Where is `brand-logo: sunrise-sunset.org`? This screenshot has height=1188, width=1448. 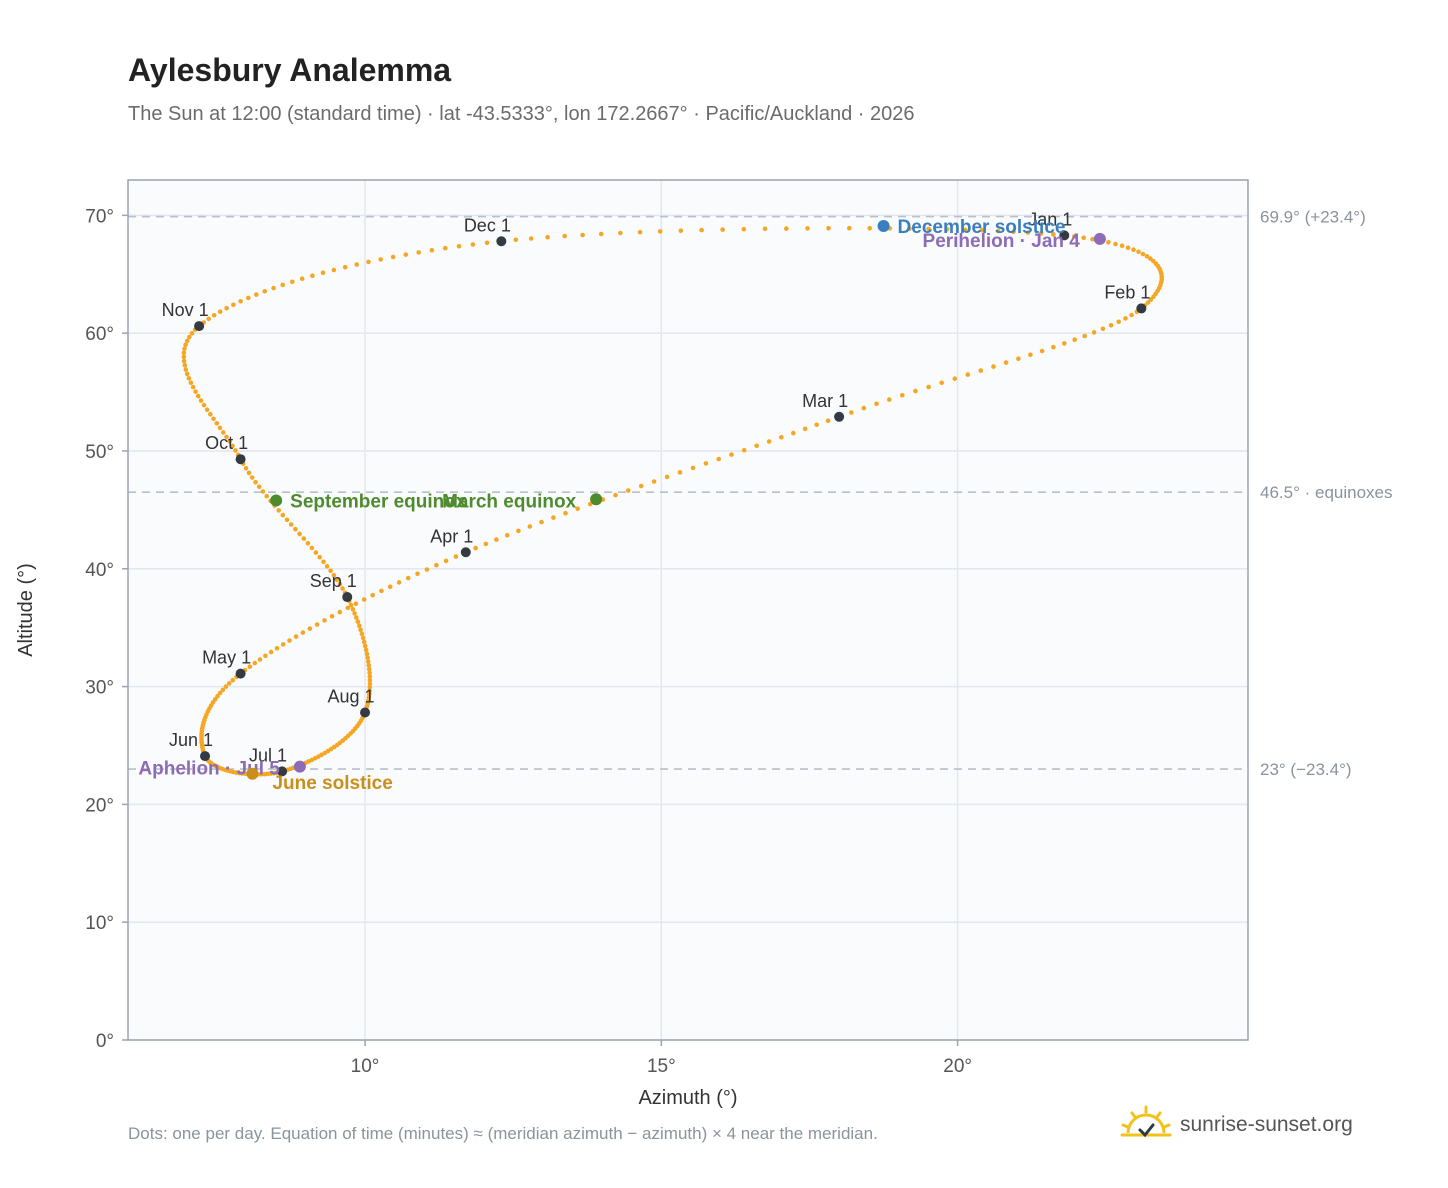
brand-logo: sunrise-sunset.org is located at coordinates (1236, 1125).